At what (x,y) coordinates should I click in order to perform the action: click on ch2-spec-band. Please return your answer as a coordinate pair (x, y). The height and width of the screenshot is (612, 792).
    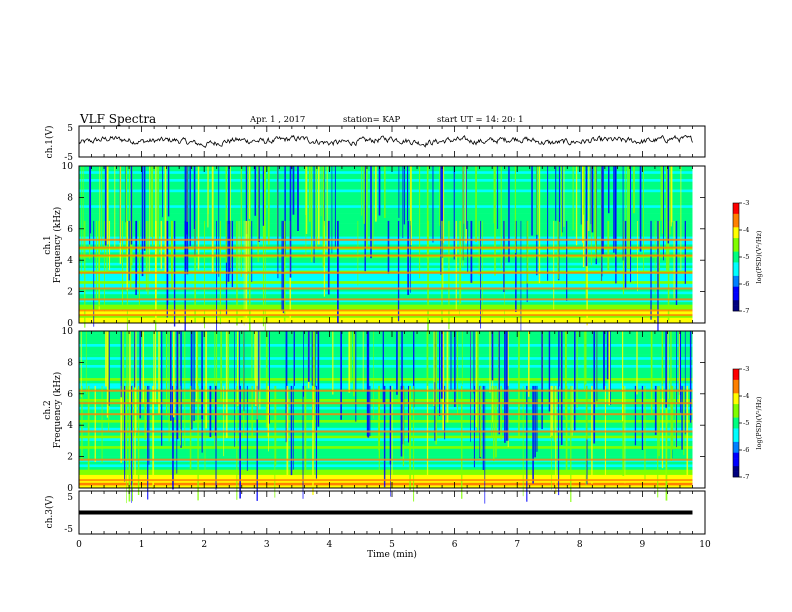
    Looking at the image, I should click on (386, 459).